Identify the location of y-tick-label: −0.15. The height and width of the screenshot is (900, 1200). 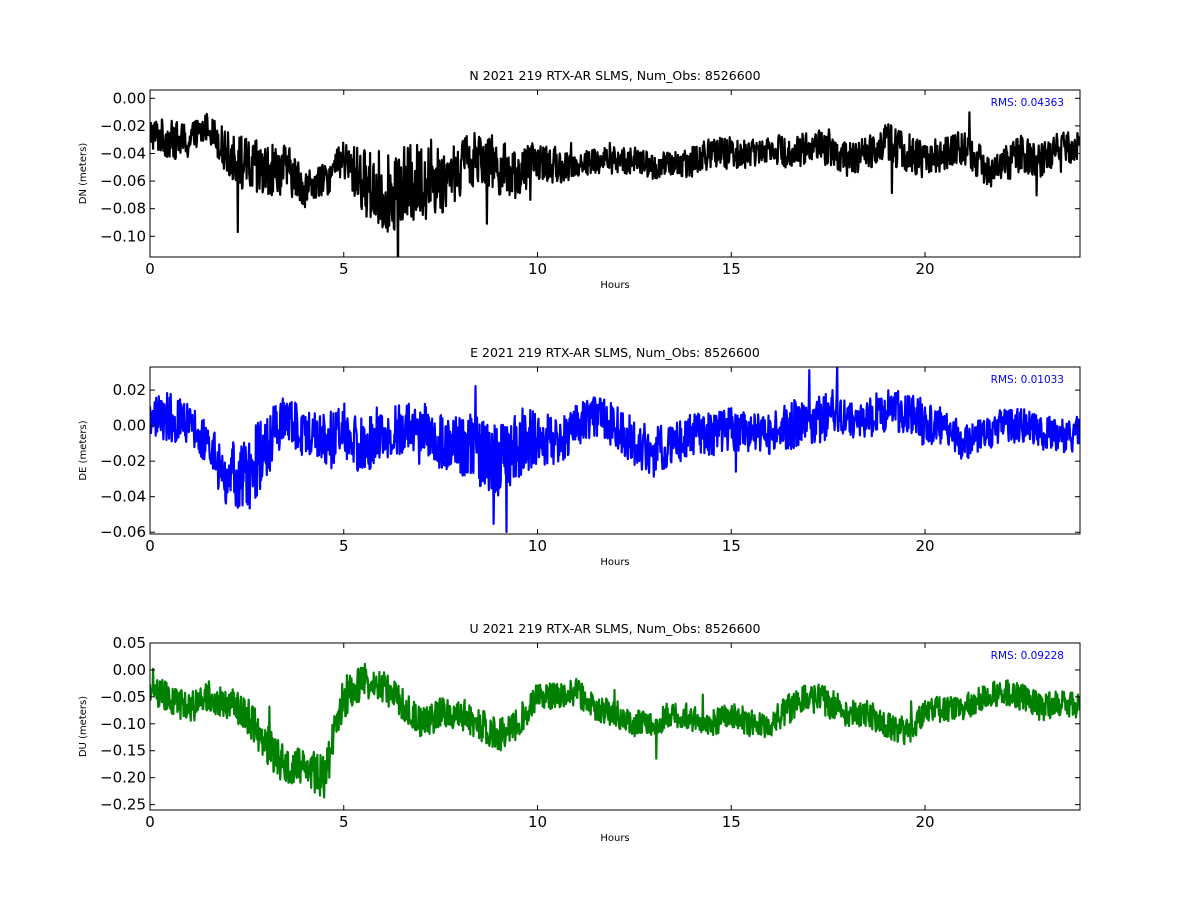
(123, 751).